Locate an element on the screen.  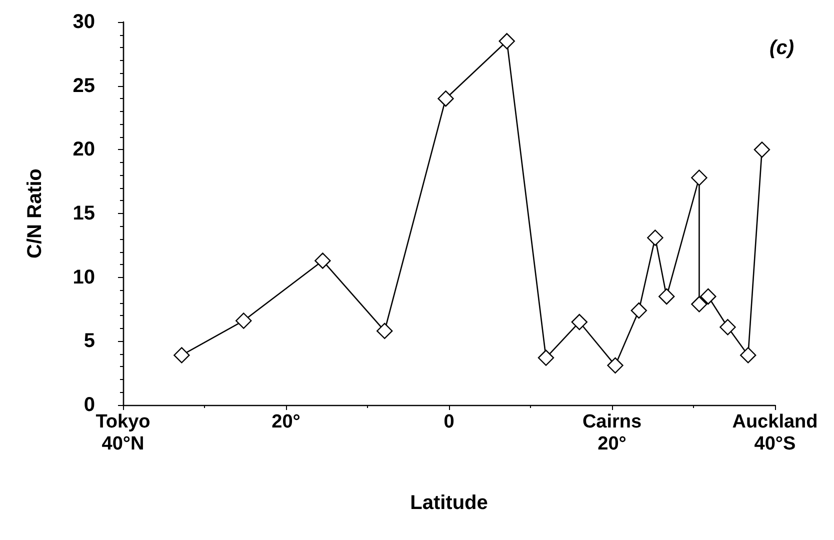
x-tick-label: Cairns 20° is located at coordinates (612, 433).